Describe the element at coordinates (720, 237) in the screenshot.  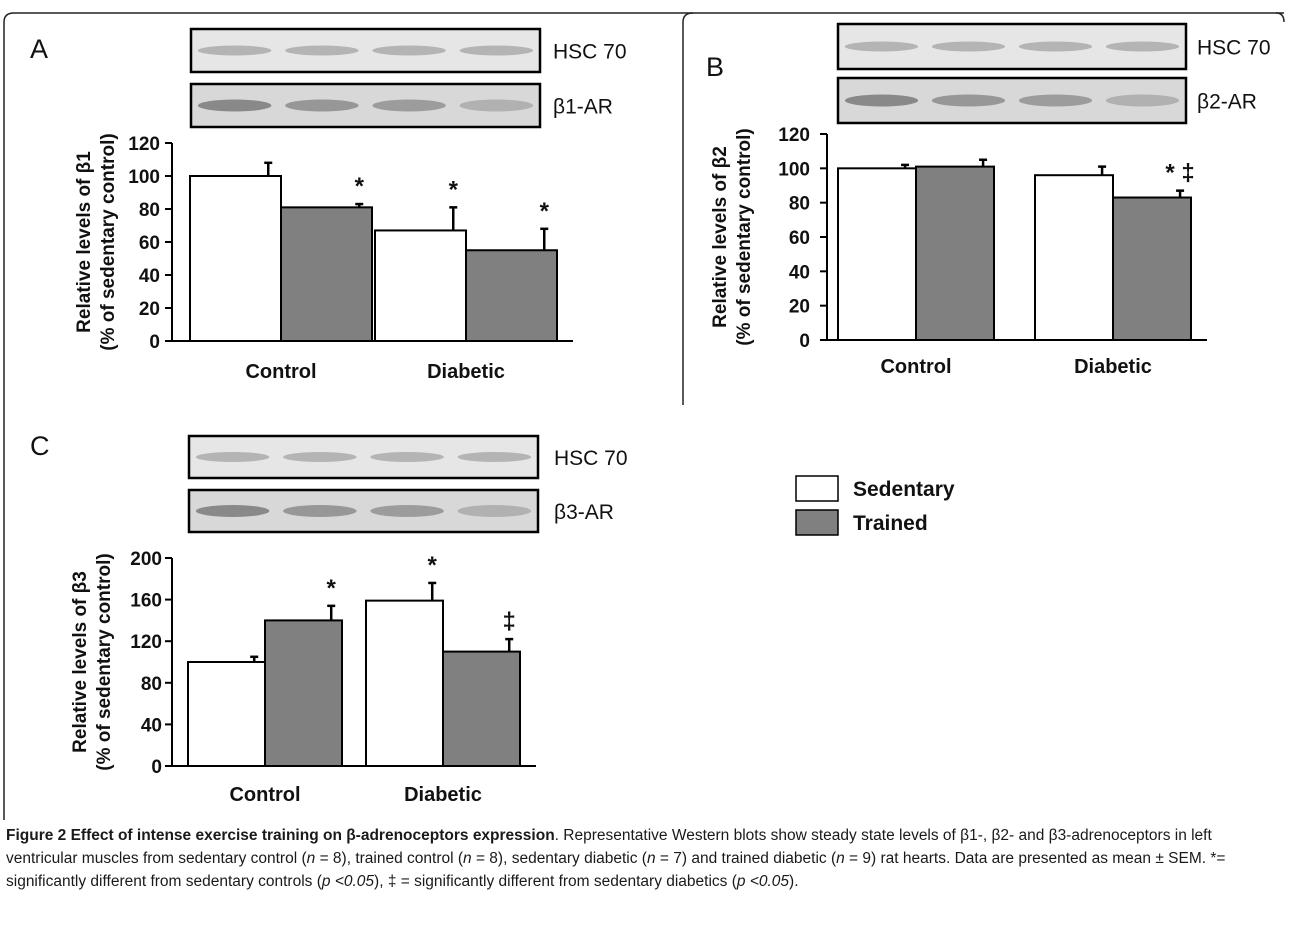
I see `y-axis-label: Relative levels of β2` at that location.